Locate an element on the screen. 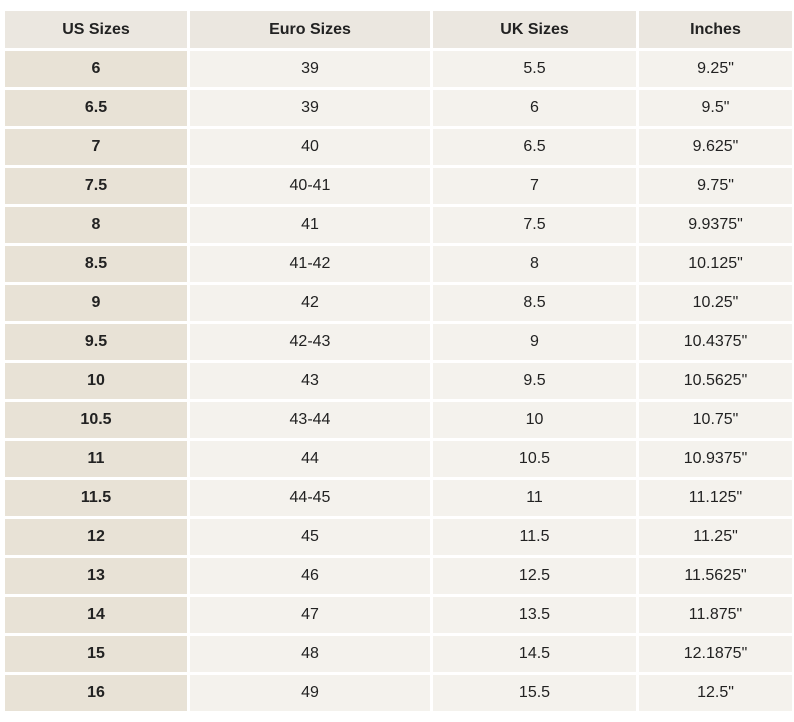 Image resolution: width=794 pixels, height=722 pixels. header-row: US Sizes Euro Sizes UK Sizes Inches is located at coordinates (398, 29).